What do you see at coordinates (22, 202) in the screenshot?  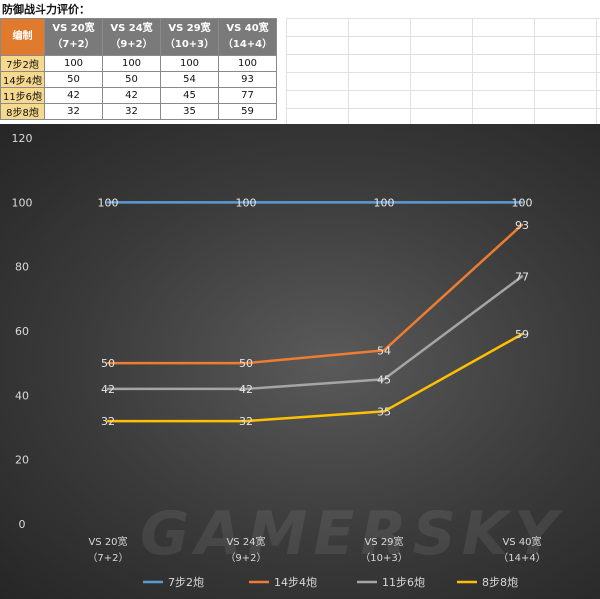 I see `y-tick-label: 100` at bounding box center [22, 202].